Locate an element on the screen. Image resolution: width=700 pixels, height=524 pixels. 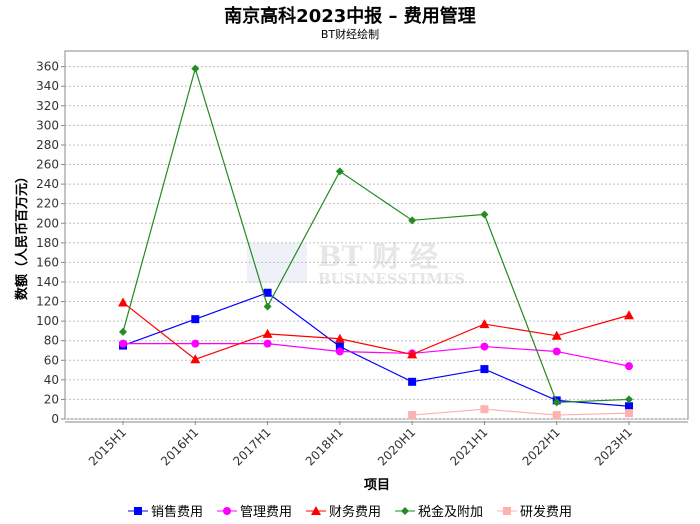
y-tick-label: 120 is located at coordinates (47, 302).